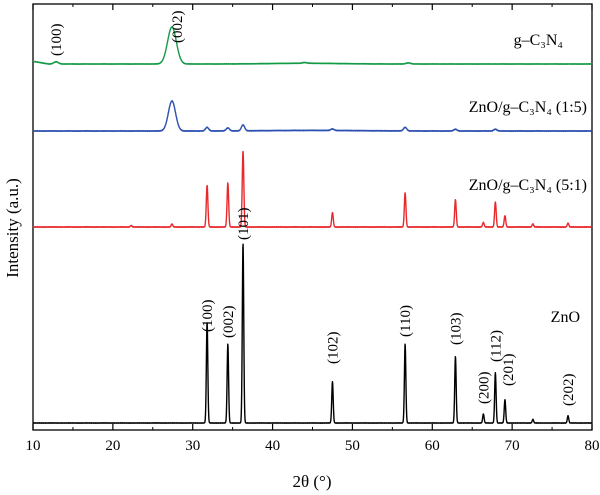 Image resolution: width=600 pixels, height=495 pixels. What do you see at coordinates (313, 446) in the screenshot?
I see `x-axis-ticks: 10 20 30 40 50 60 70 80` at bounding box center [313, 446].